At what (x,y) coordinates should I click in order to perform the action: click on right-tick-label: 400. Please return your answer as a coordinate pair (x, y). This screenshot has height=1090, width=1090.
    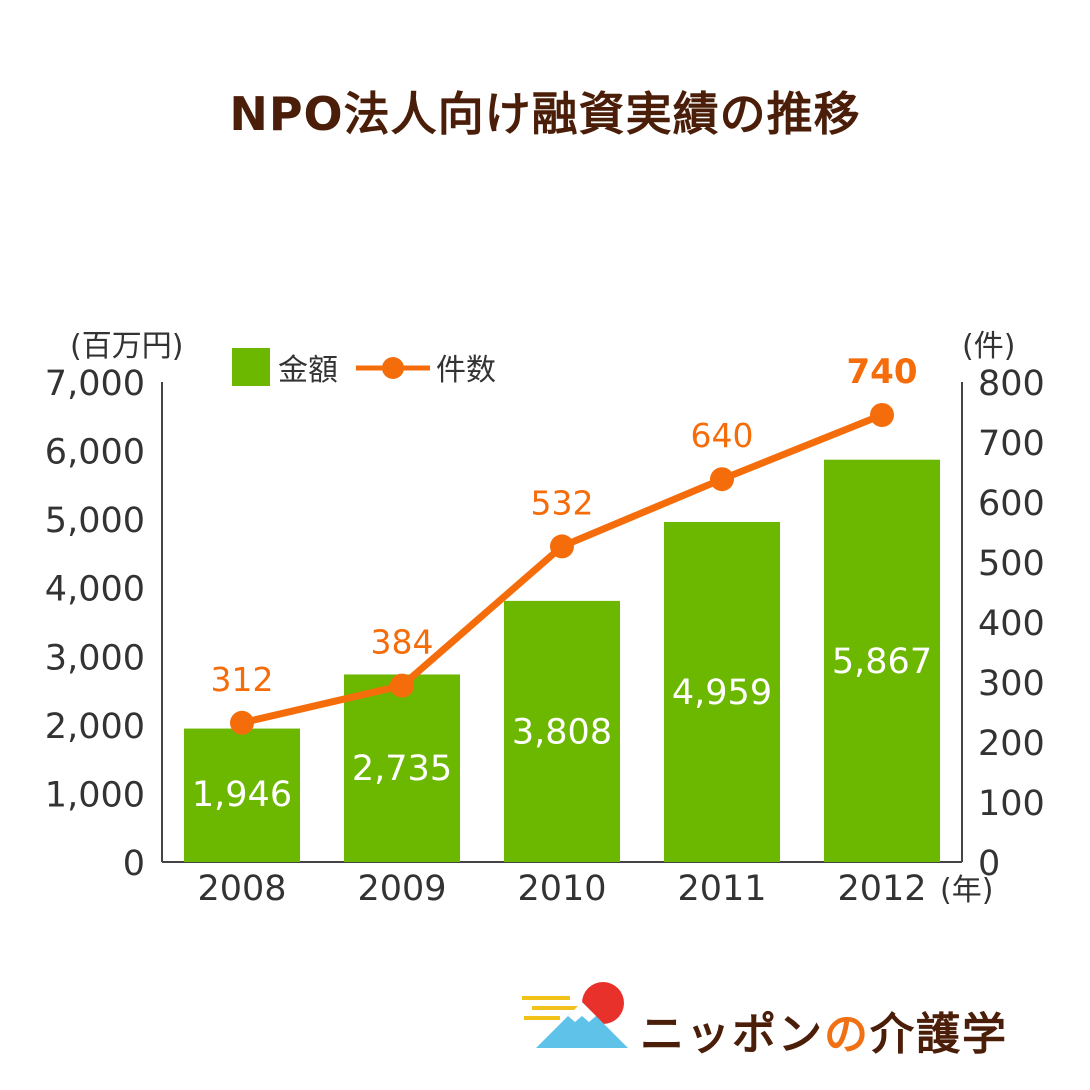
    Looking at the image, I should click on (1011, 624).